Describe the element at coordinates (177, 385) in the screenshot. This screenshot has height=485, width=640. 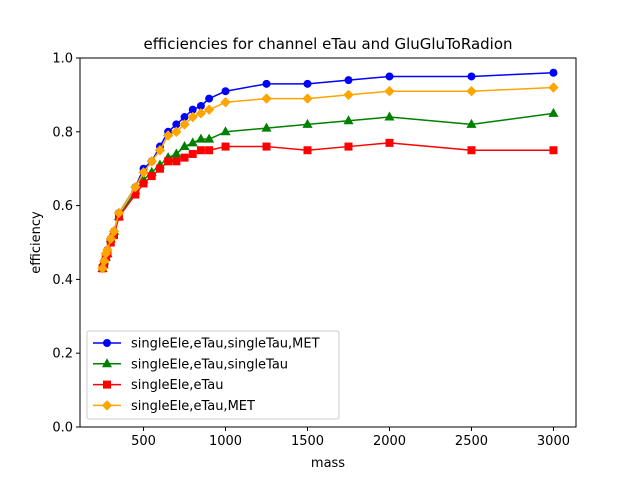
I see `legend-label: singleEle,eTau` at that location.